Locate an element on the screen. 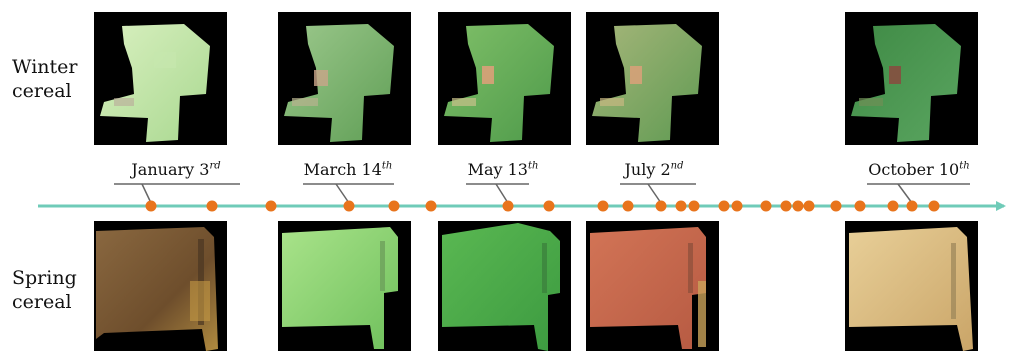  spring-tile-january is located at coordinates (160, 286).